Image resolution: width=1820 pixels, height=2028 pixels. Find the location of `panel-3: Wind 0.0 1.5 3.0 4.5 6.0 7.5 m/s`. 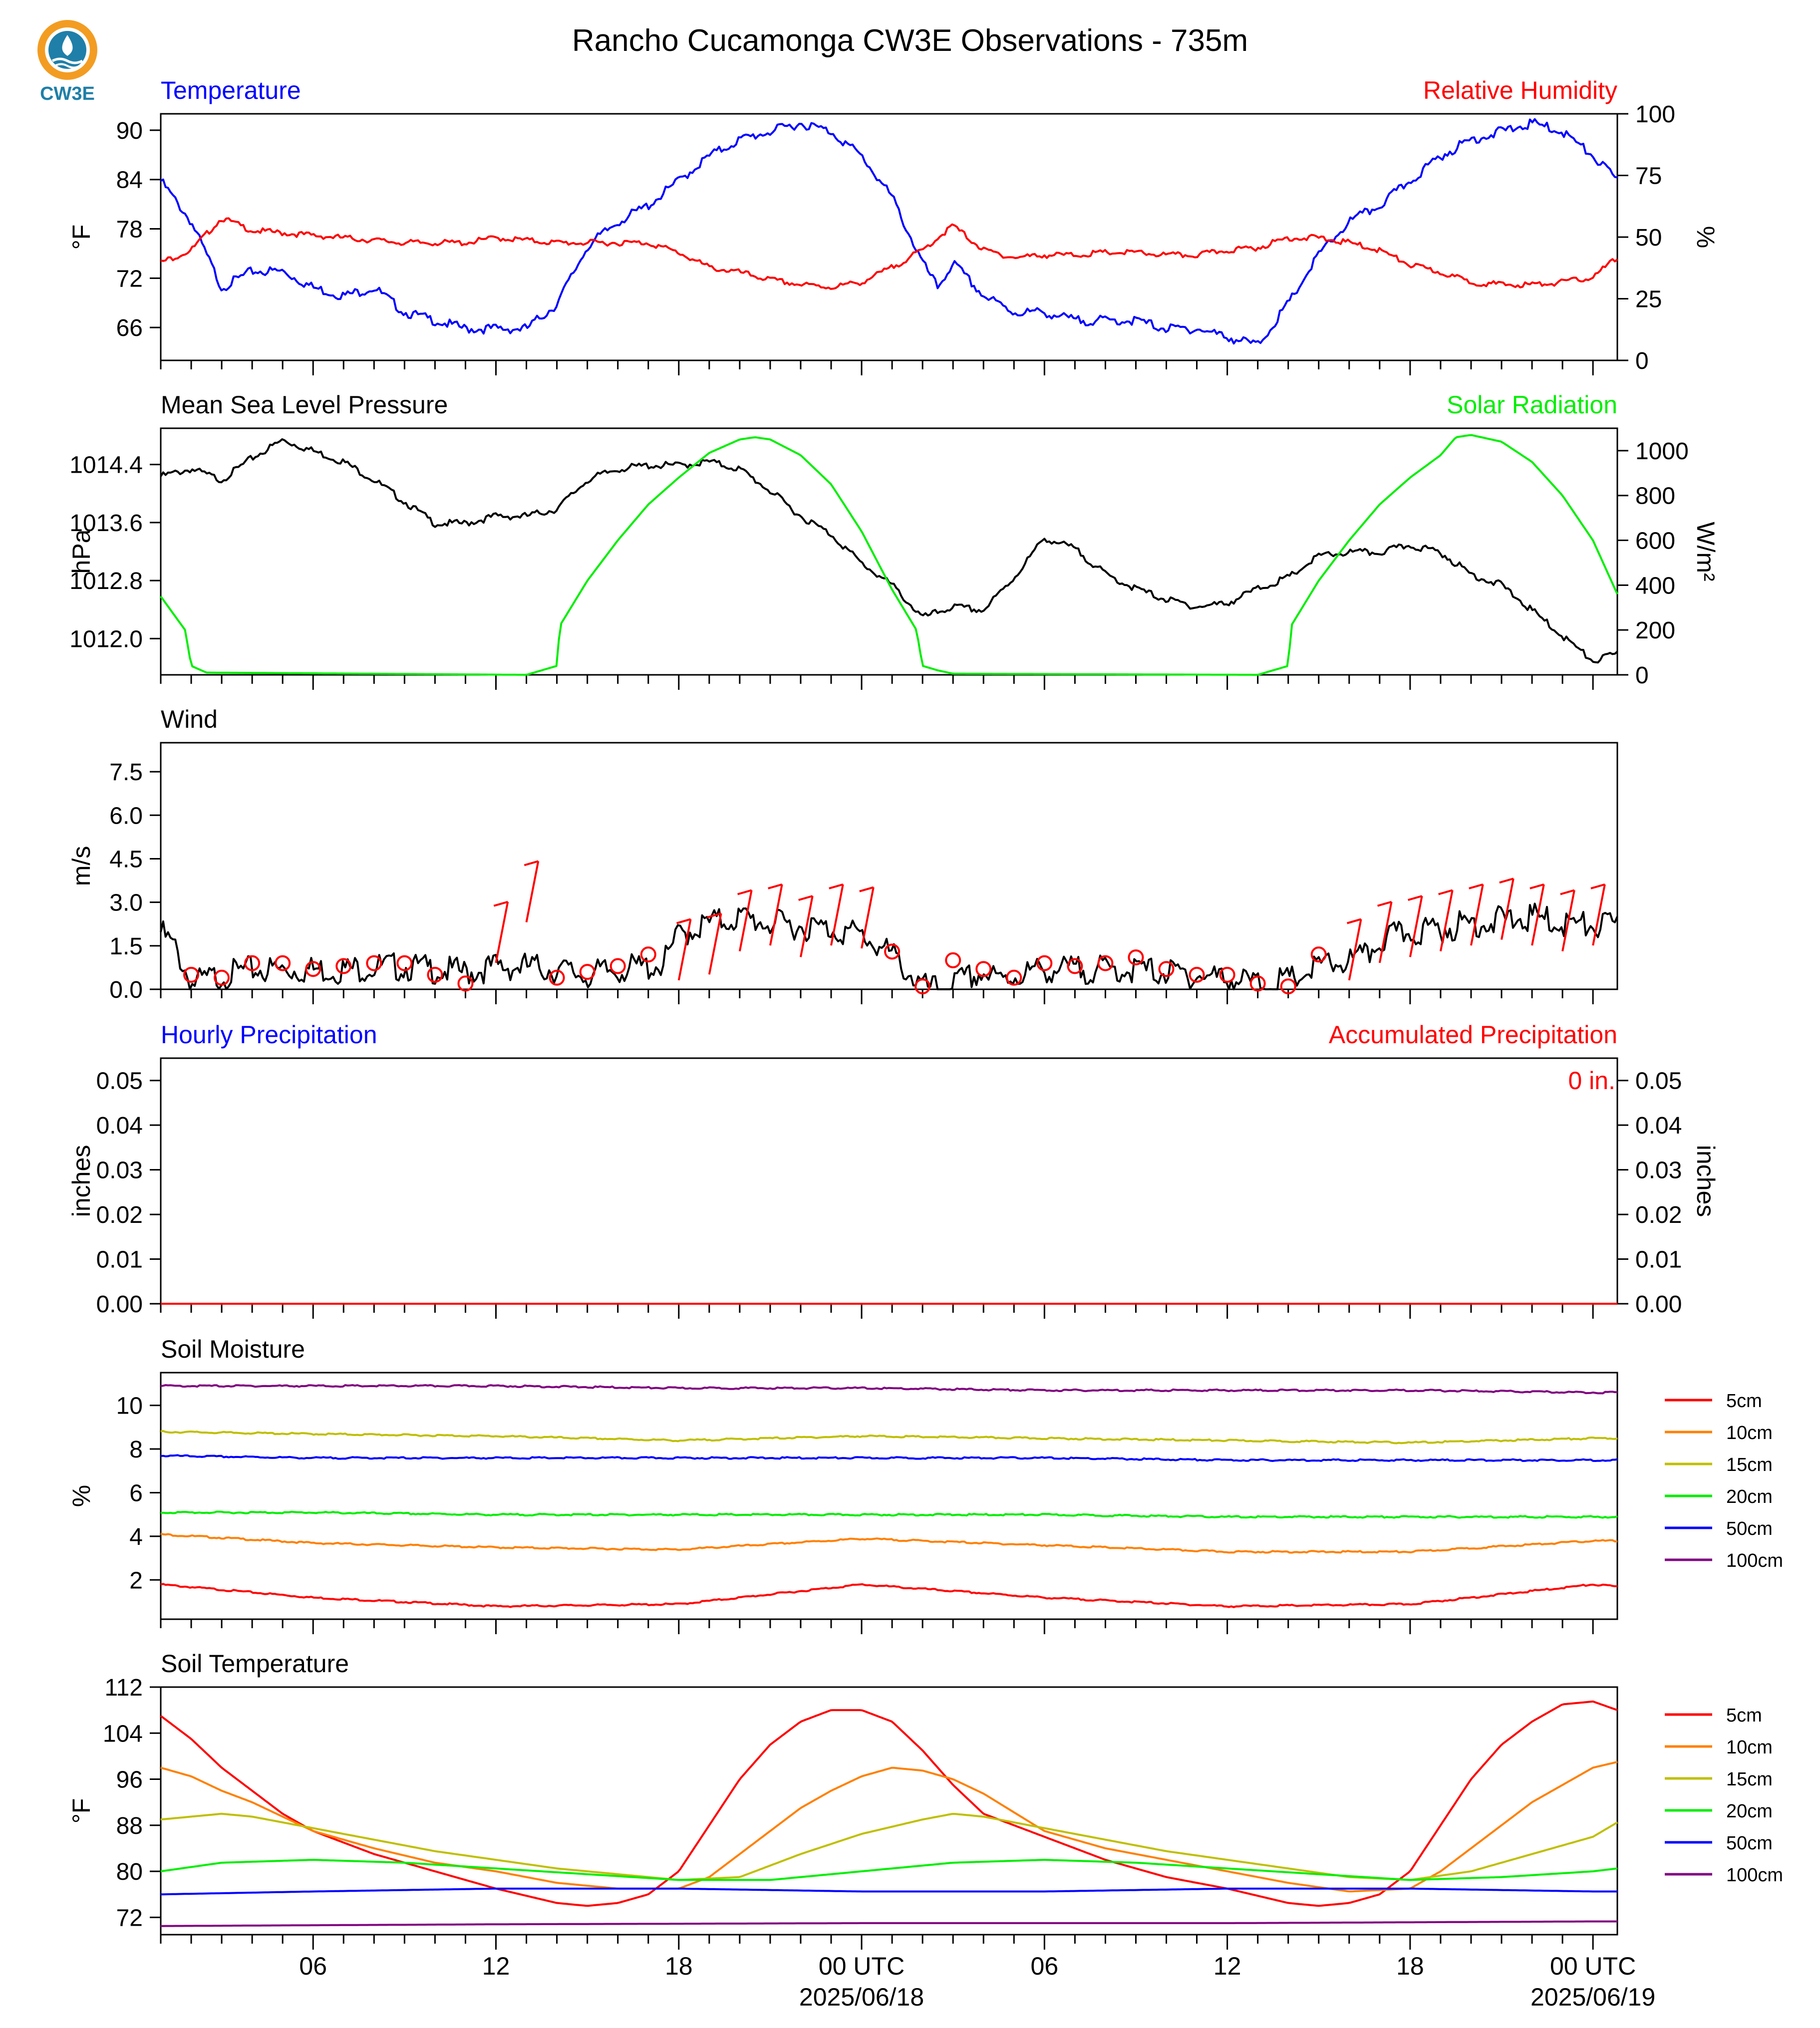

panel-3: Wind 0.0 1.5 3.0 4.5 6.0 7.5 m/s is located at coordinates (842, 854).